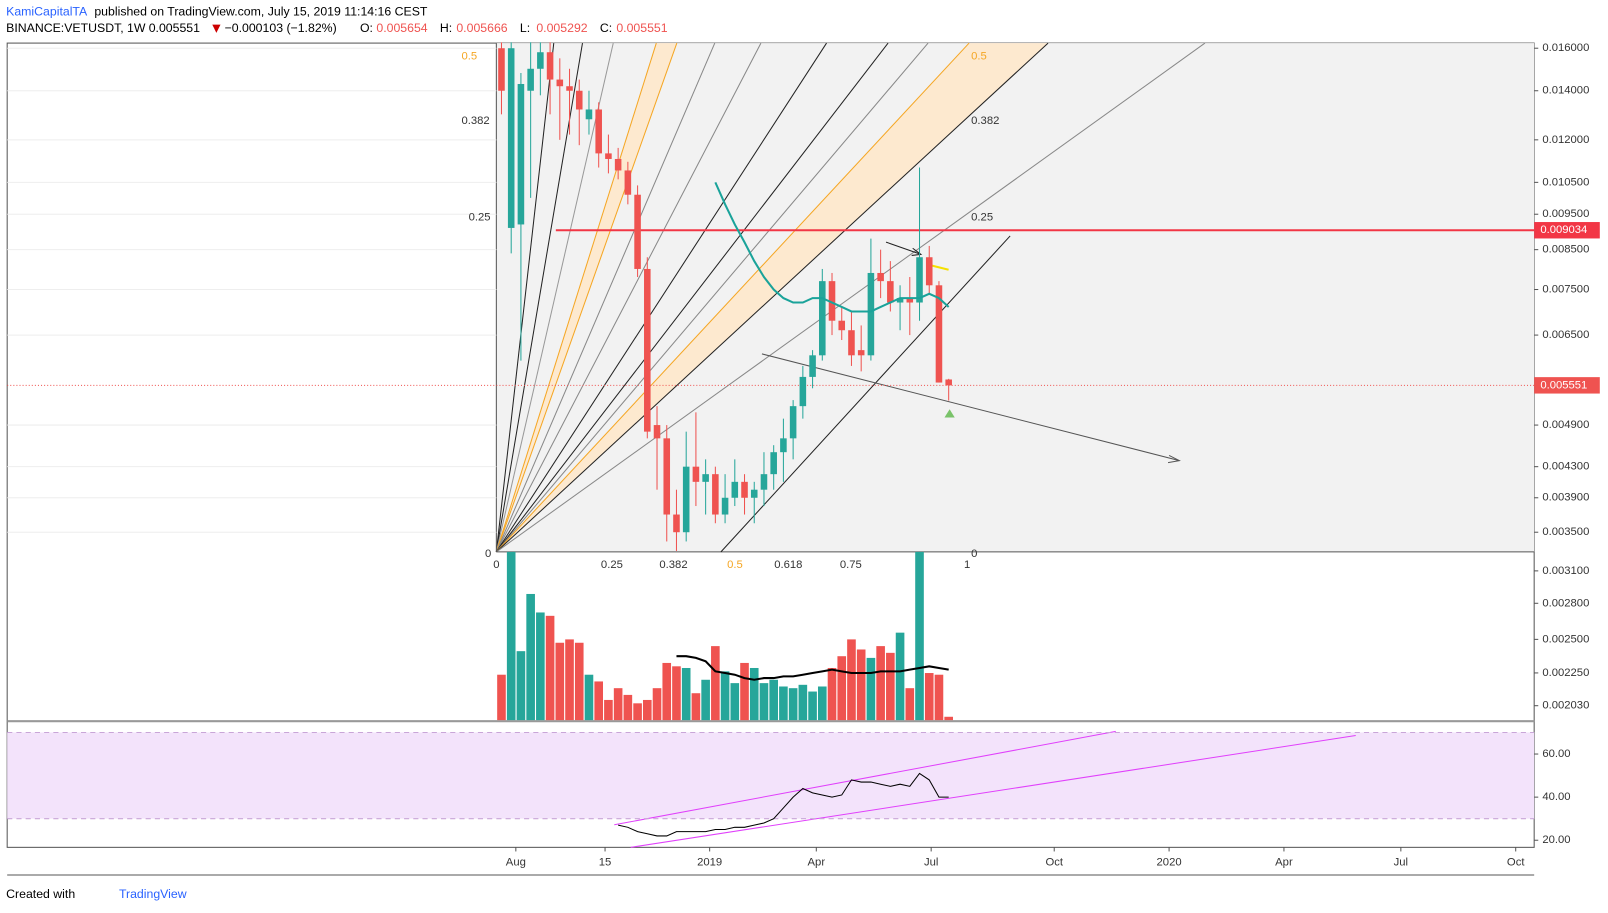 Image resolution: width=1608 pixels, height=913 pixels. What do you see at coordinates (446, 28) in the screenshot?
I see `ohlc-key: H:` at bounding box center [446, 28].